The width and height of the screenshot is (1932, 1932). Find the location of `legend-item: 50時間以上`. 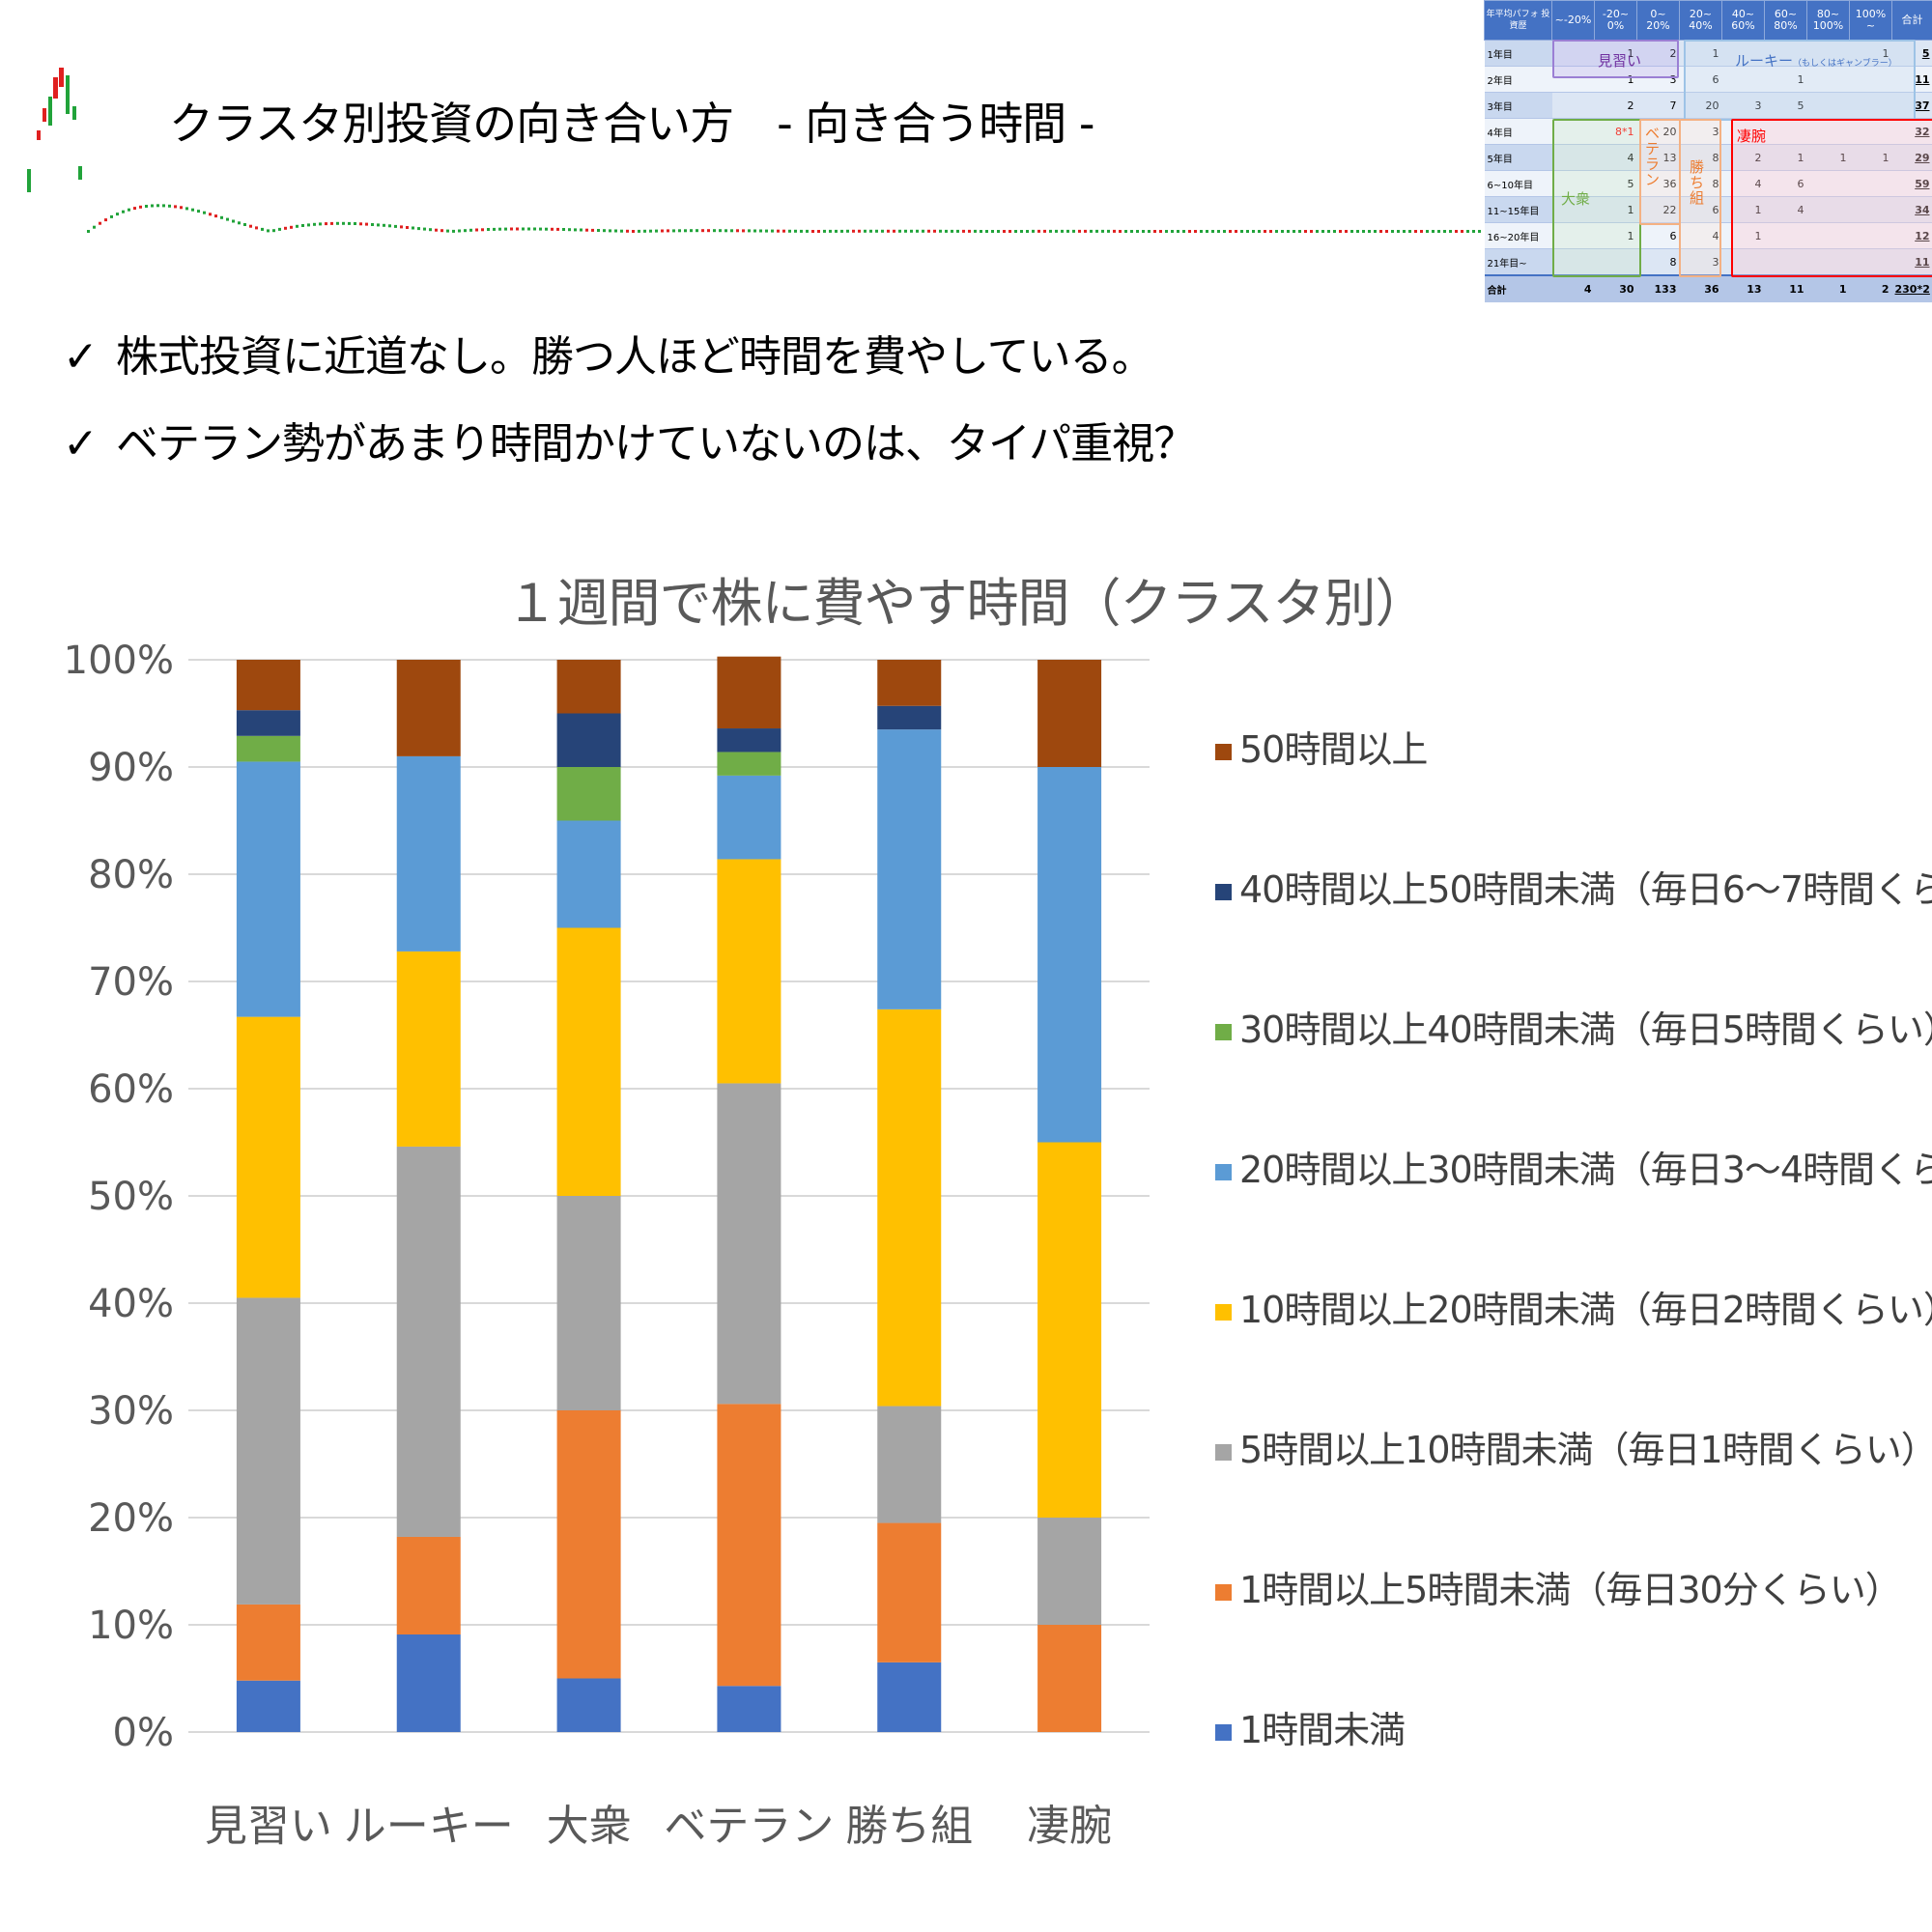

legend-item: 50時間以上 is located at coordinates (1321, 746).